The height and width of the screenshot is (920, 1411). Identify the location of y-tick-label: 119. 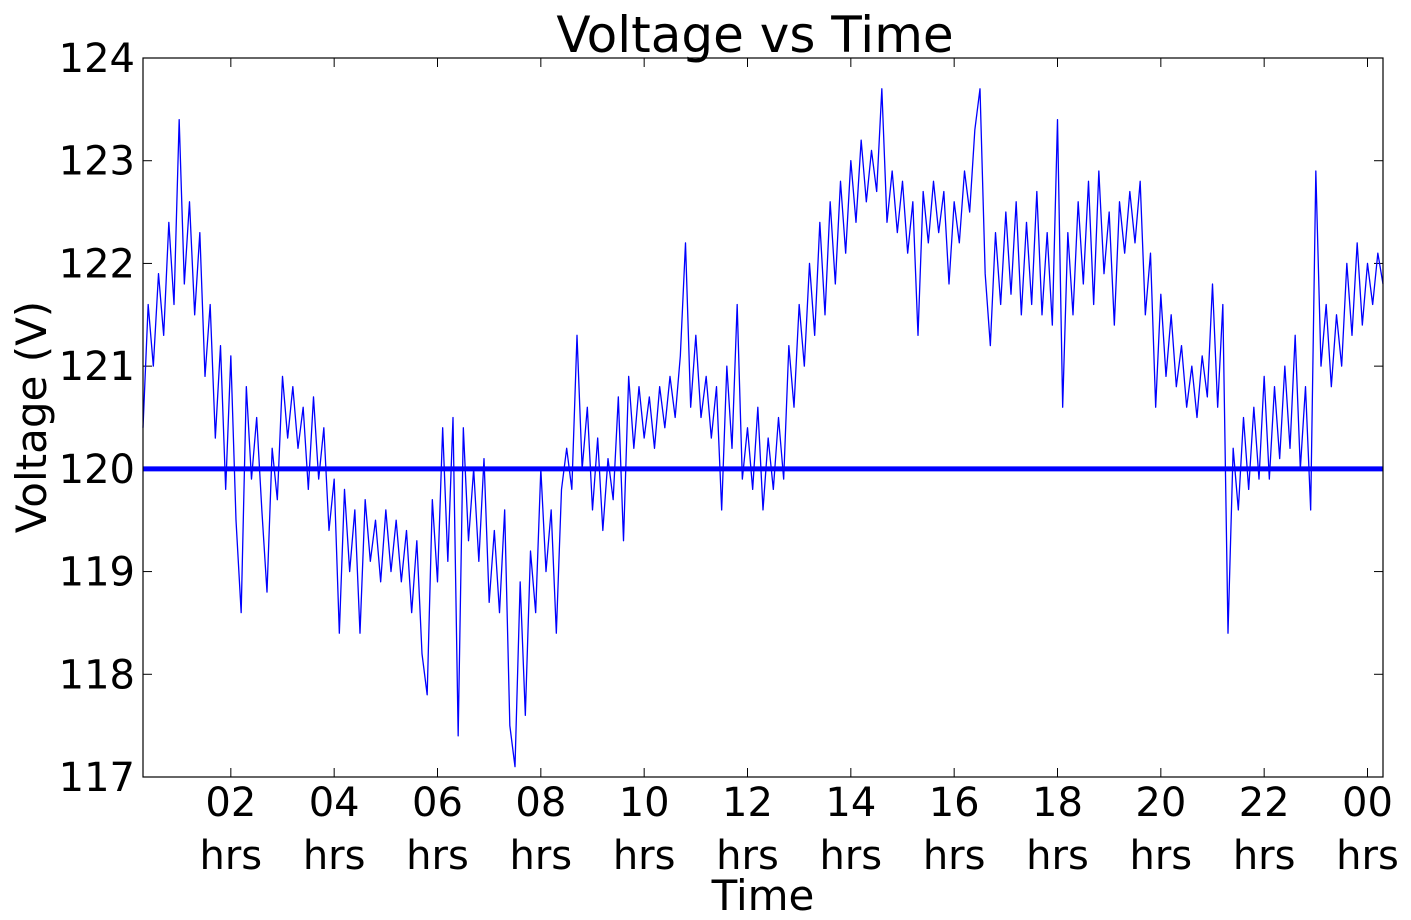
(97, 573).